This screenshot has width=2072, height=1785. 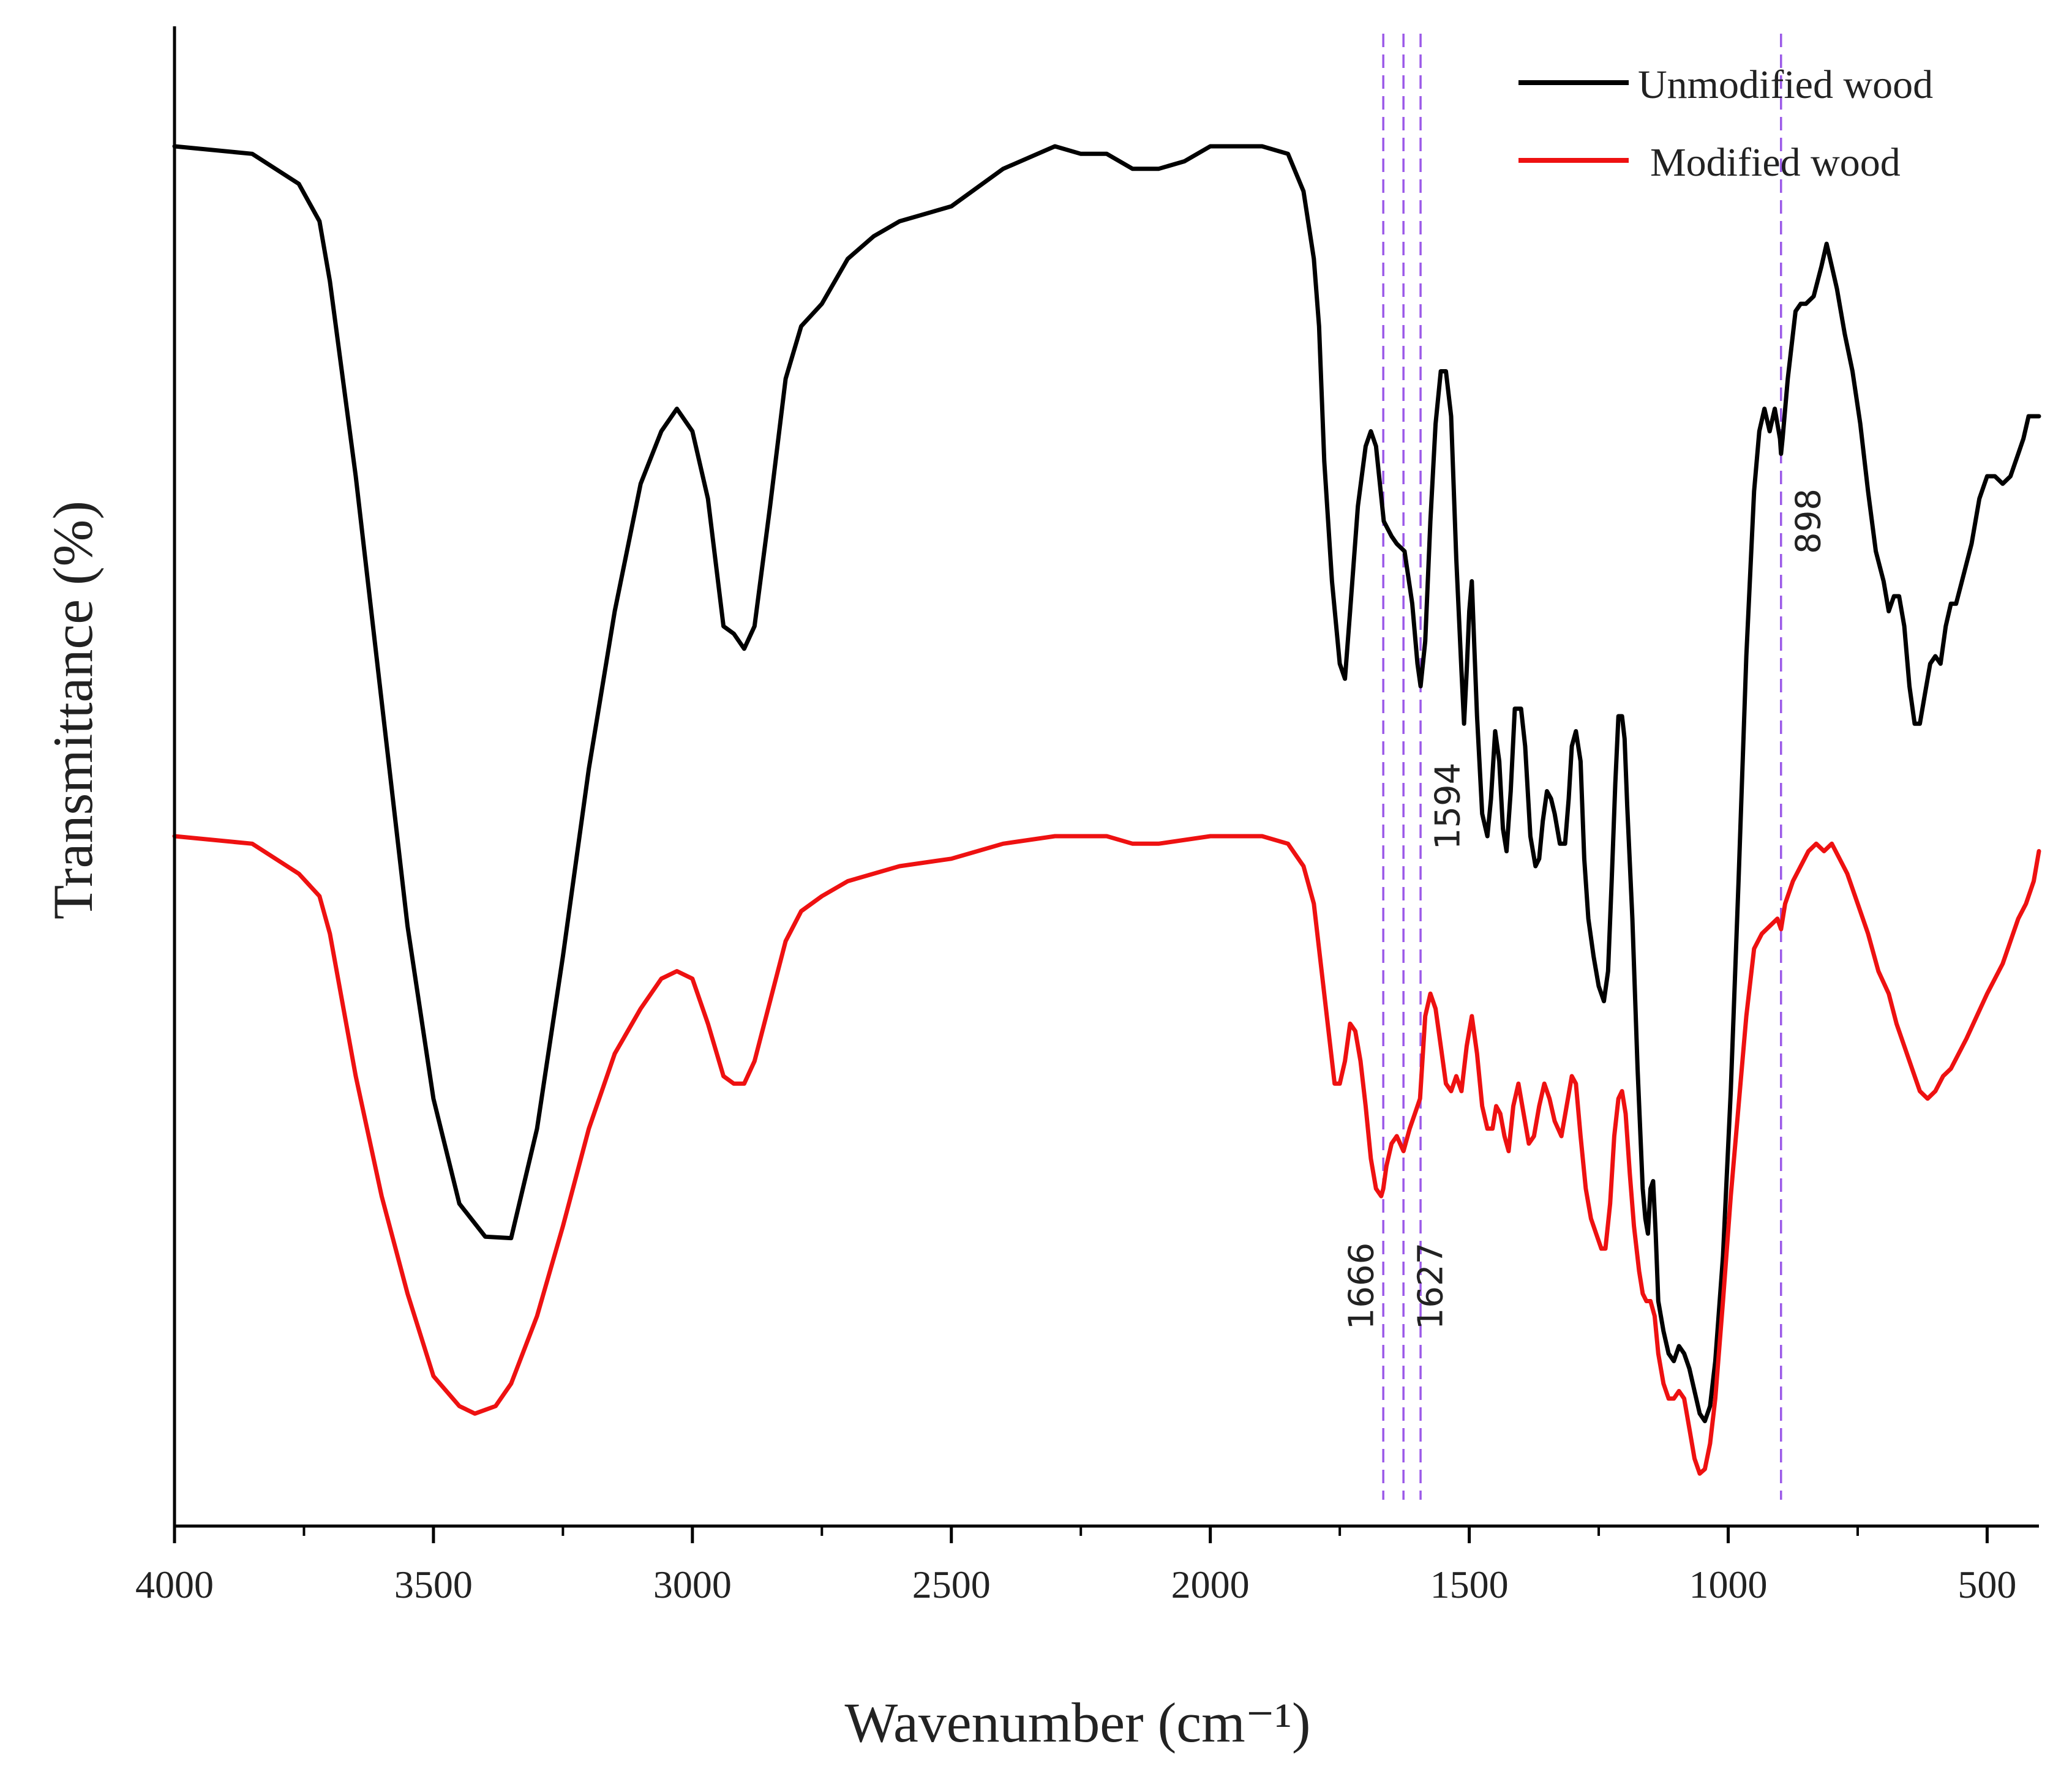 I want to click on x-tick-label: 3000, so click(x=692, y=1584).